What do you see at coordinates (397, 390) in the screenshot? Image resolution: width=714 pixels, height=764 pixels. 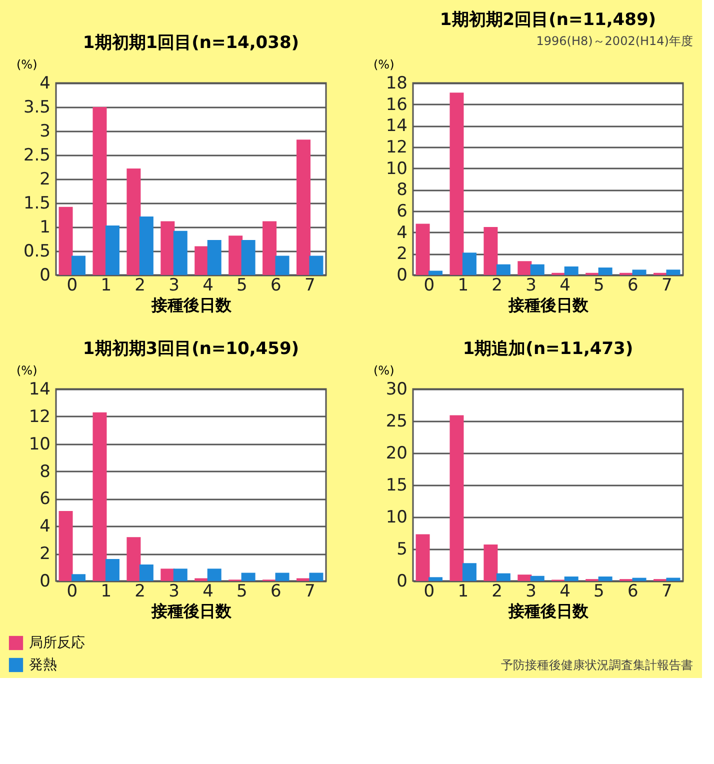 I see `y-tick-label: 30` at bounding box center [397, 390].